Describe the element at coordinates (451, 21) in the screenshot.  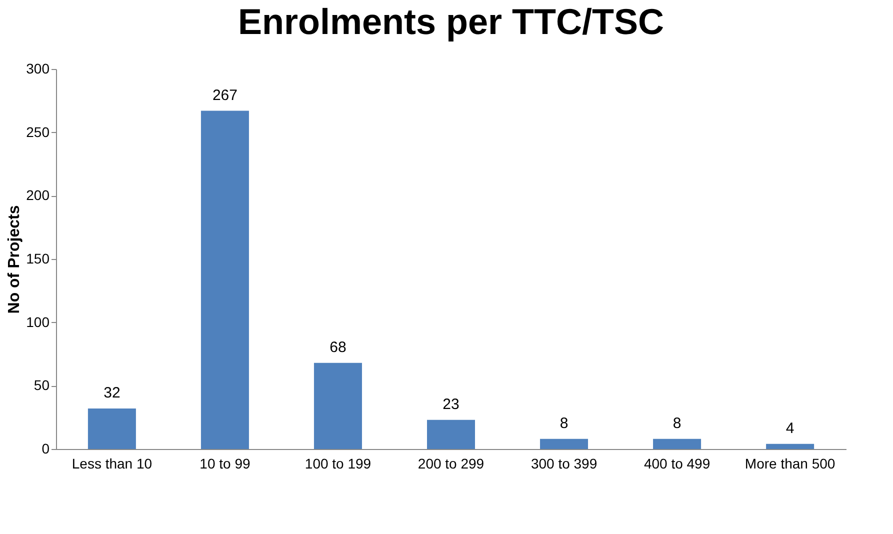
I see `chart-title: Enrolments per TTC/TSC` at that location.